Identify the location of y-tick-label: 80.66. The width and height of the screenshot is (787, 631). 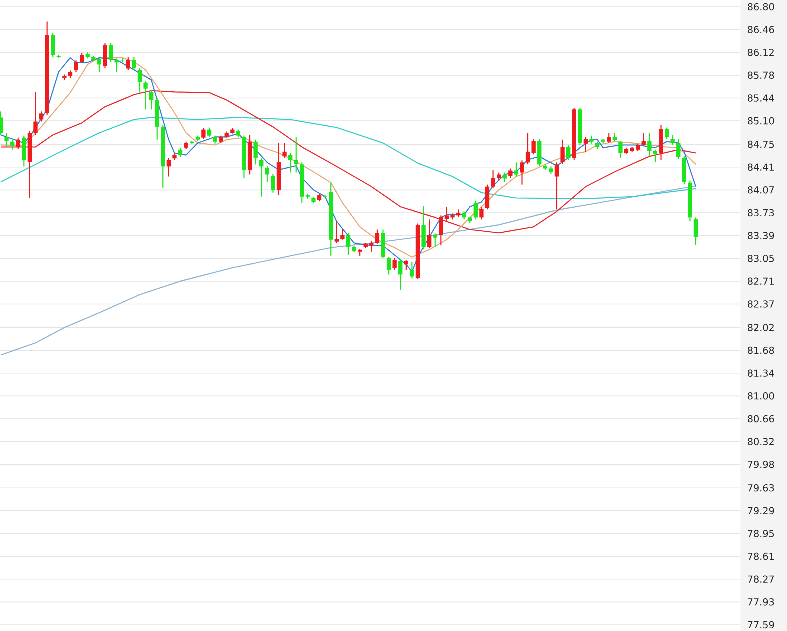
(761, 419).